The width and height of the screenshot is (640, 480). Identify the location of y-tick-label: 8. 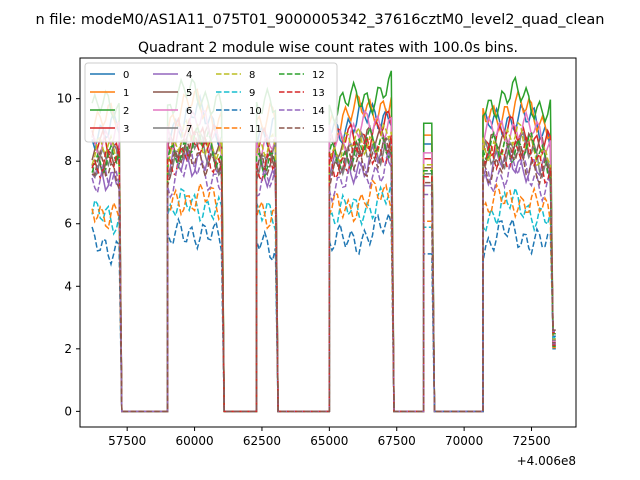
(68, 161).